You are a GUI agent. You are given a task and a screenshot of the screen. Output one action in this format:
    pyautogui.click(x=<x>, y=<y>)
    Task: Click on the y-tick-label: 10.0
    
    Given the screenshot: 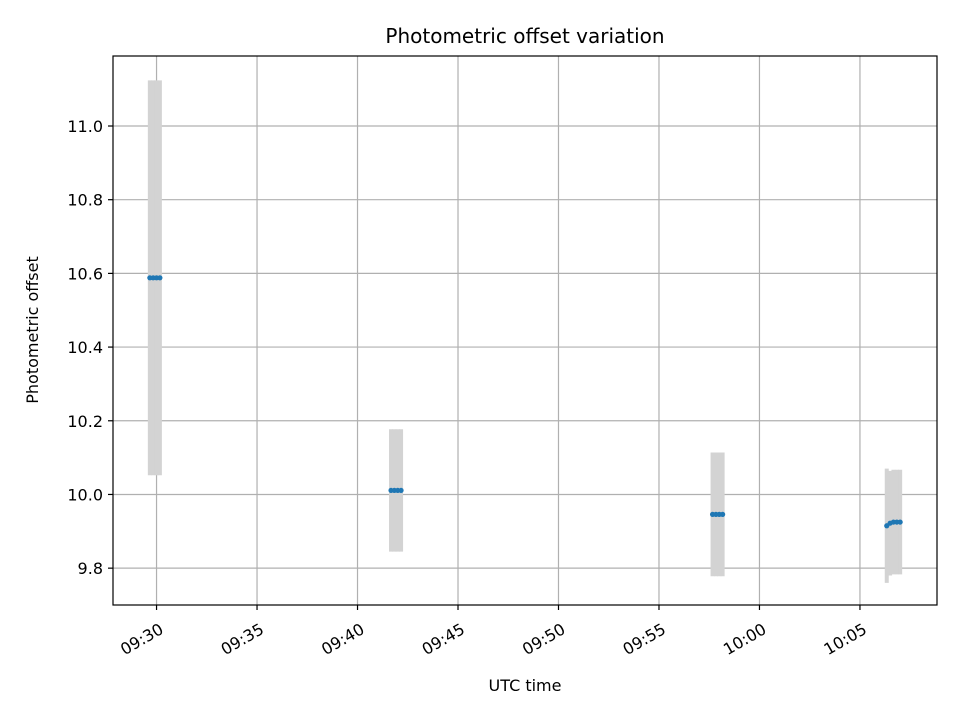 What is the action you would take?
    pyautogui.click(x=85, y=494)
    